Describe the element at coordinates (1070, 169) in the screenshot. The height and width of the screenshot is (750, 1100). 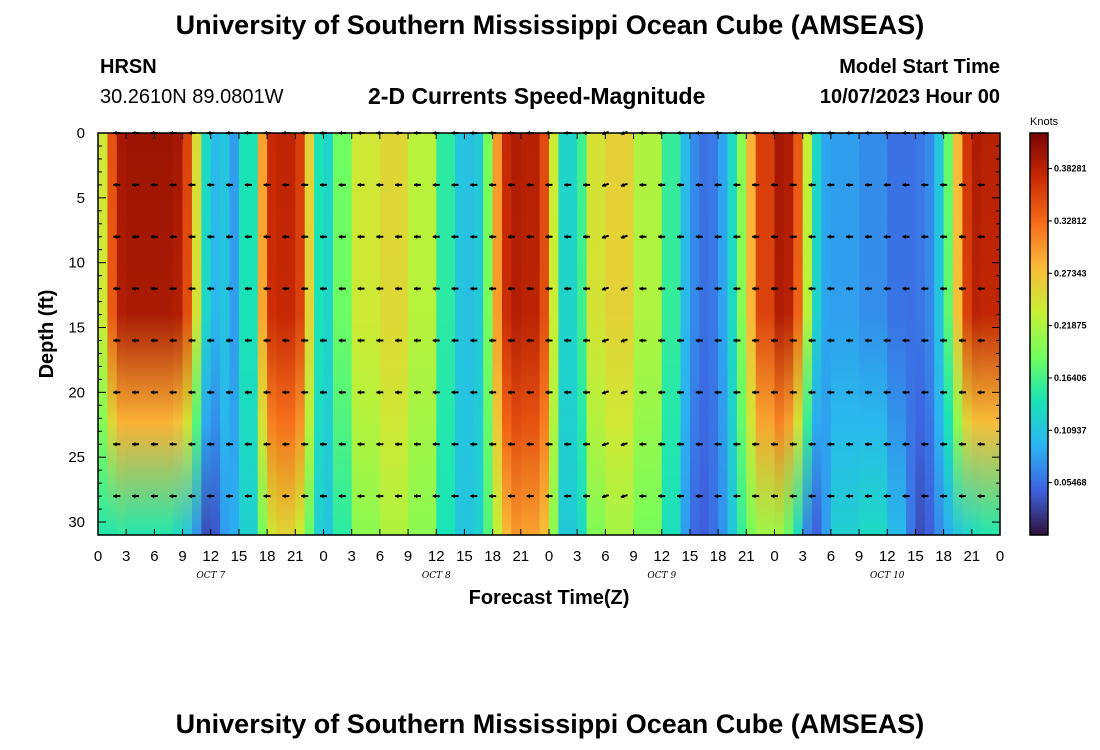
I see `colorbar-tick-label: 0.38281` at that location.